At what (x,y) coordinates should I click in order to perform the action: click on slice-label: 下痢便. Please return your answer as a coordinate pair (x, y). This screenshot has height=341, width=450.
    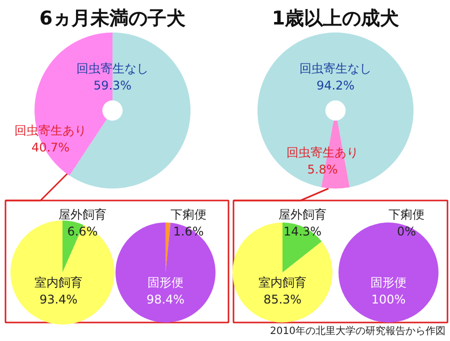
    Looking at the image, I should click on (188, 215).